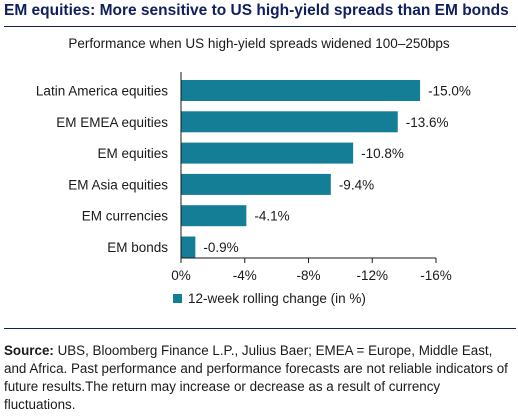  Describe the element at coordinates (181, 275) in the screenshot. I see `x-tick-label: 0%` at that location.